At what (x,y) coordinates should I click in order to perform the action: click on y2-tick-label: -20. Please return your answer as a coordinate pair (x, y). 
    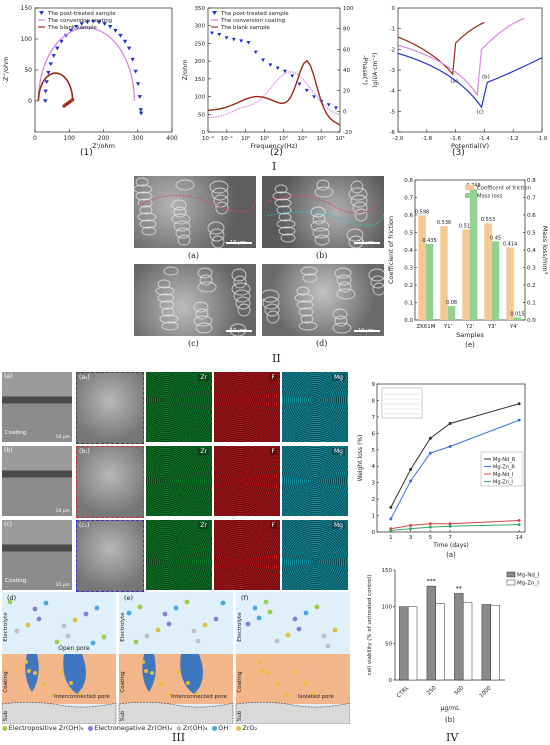
    Looking at the image, I should click on (347, 133).